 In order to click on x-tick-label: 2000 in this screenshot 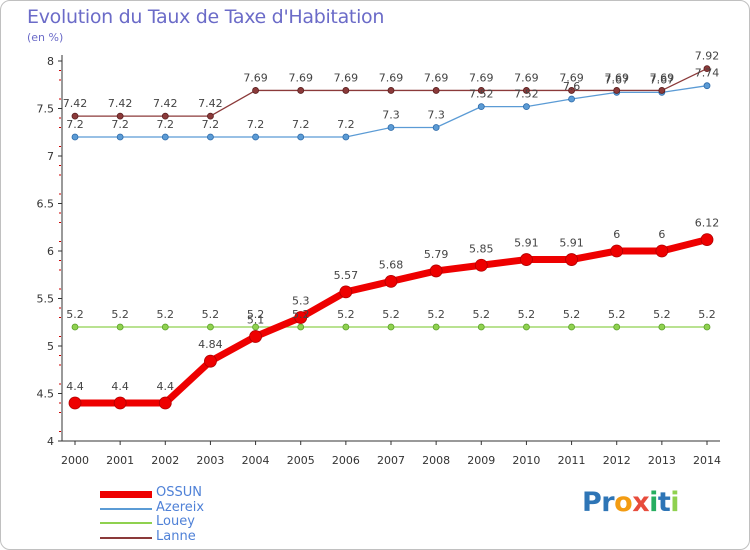, I will do `click(75, 460)`.